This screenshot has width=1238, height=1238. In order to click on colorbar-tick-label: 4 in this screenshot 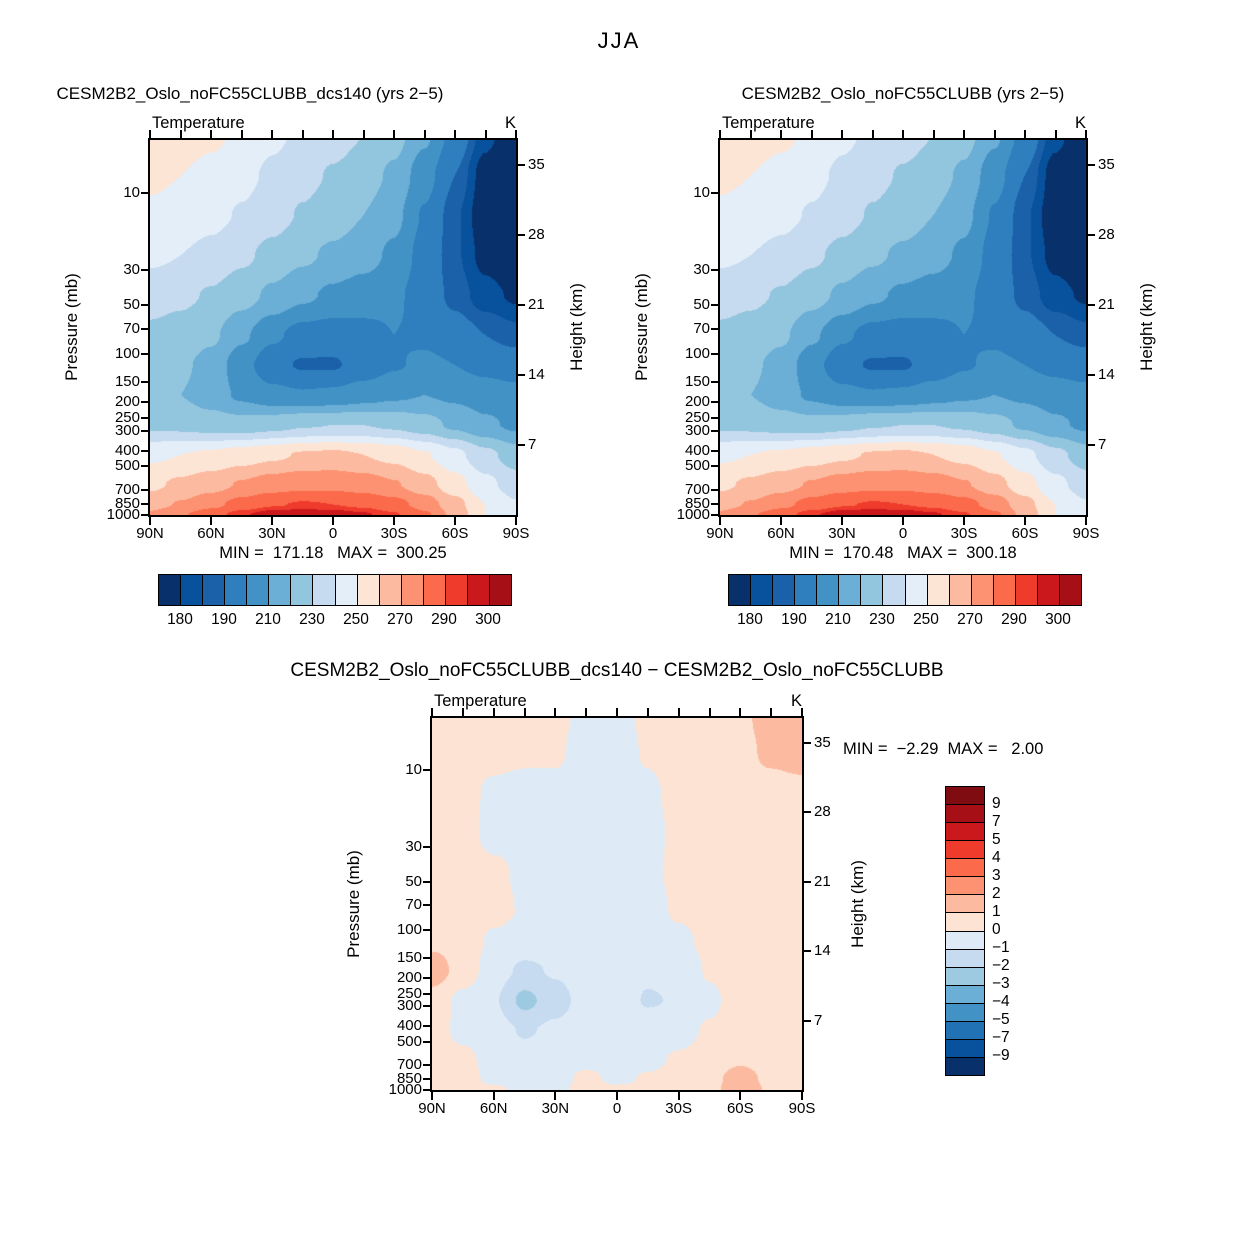, I will do `click(996, 857)`.